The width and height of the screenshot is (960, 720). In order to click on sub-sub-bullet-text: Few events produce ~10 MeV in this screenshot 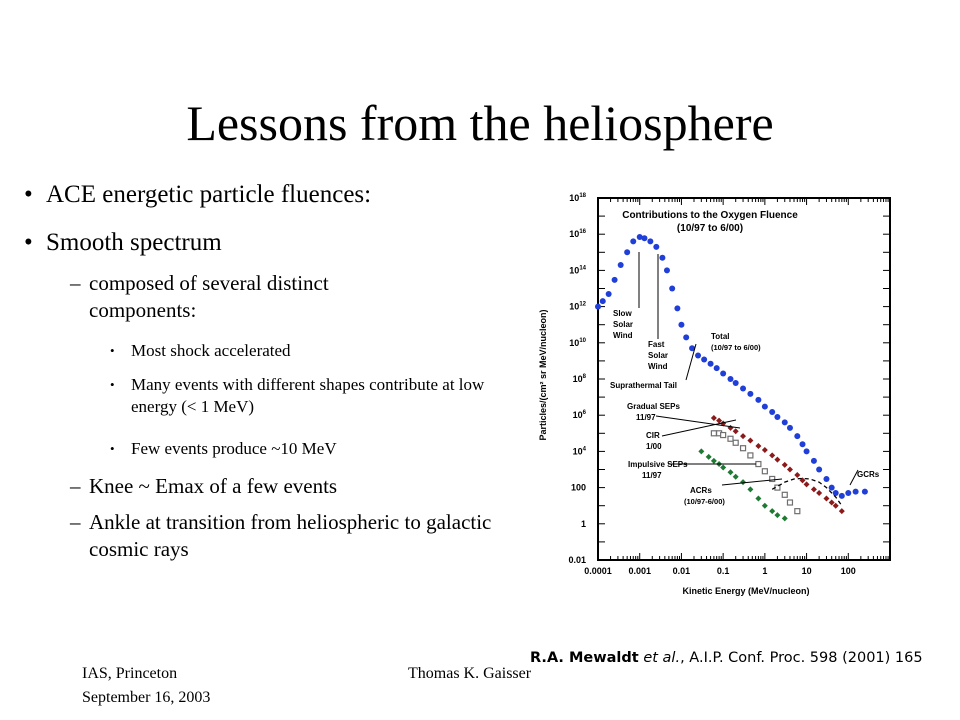, I will do `click(234, 448)`.